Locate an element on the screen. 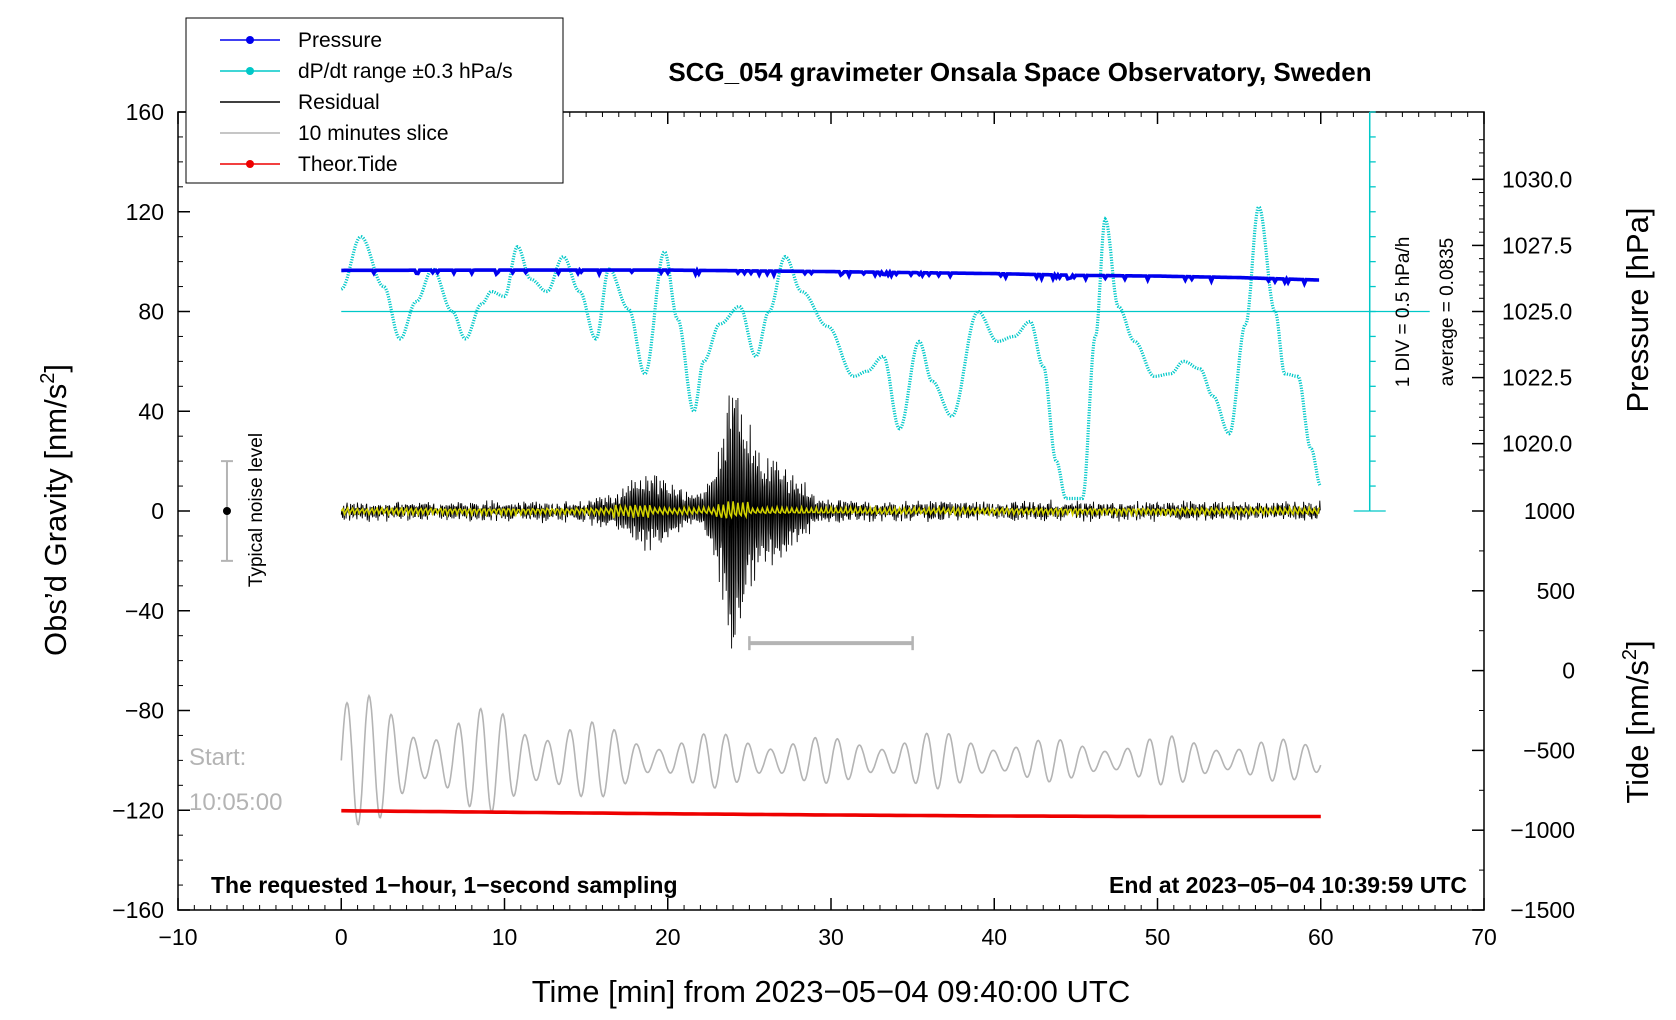 This screenshot has width=1676, height=1020. noise-level-label: Typical noise level is located at coordinates (256, 510).